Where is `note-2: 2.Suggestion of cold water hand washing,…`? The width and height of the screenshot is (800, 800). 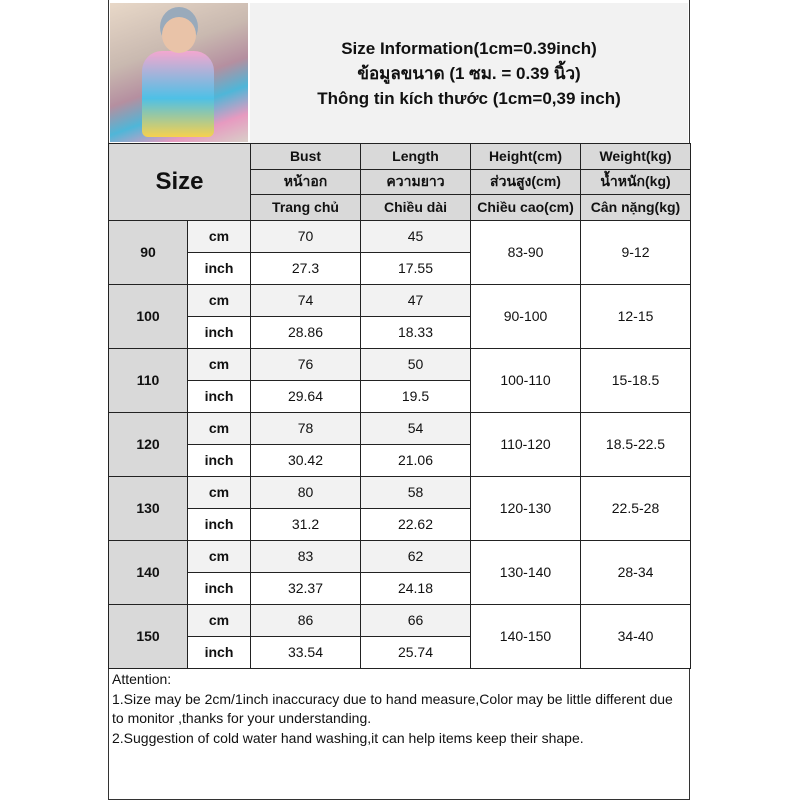 note-2: 2.Suggestion of cold water hand washing,… is located at coordinates (348, 737).